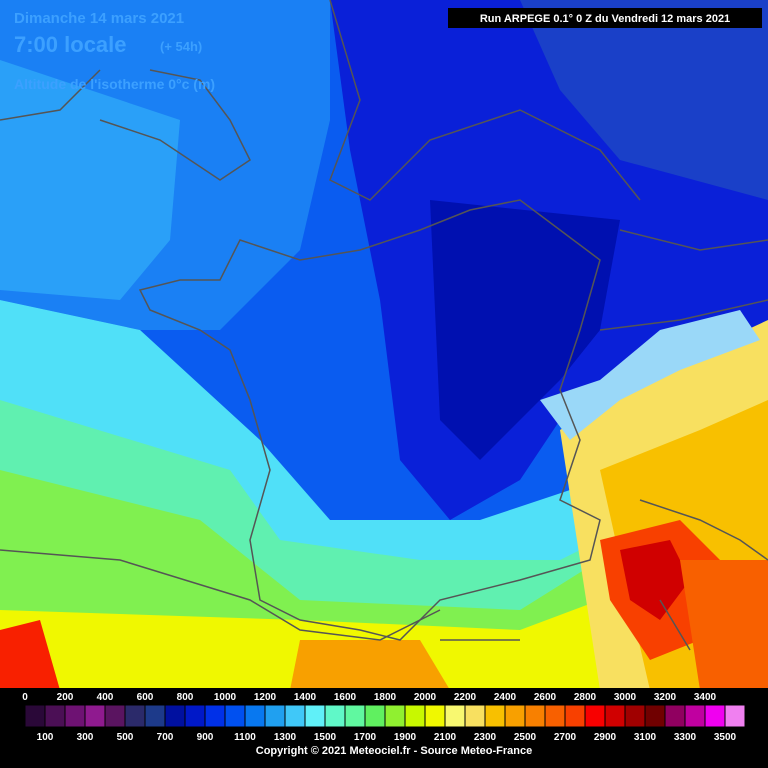  What do you see at coordinates (325, 737) in the screenshot?
I see `legend-label: 1500` at bounding box center [325, 737].